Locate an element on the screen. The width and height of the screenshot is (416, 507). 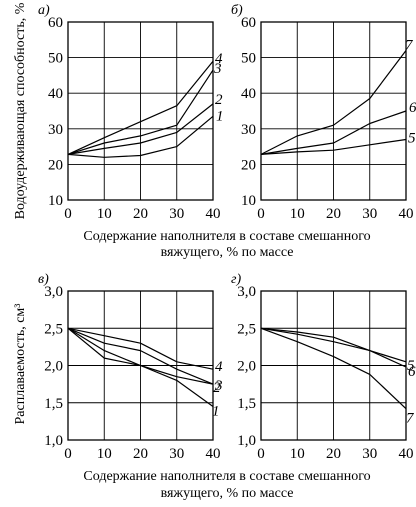
y-tick-label-v-3: 2,5 is located at coordinates (53, 329).